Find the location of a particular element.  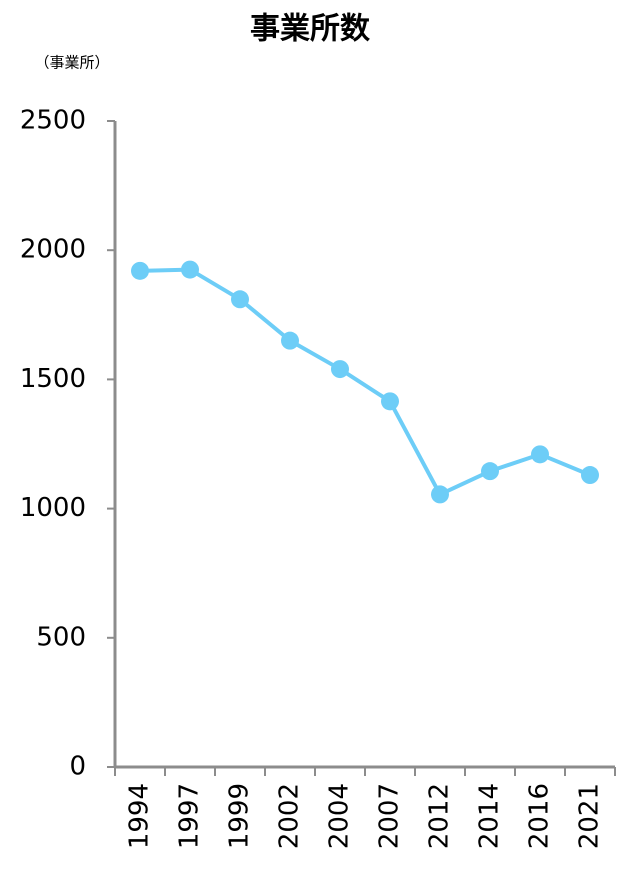

y-tick-label: 0 is located at coordinates (77, 767).